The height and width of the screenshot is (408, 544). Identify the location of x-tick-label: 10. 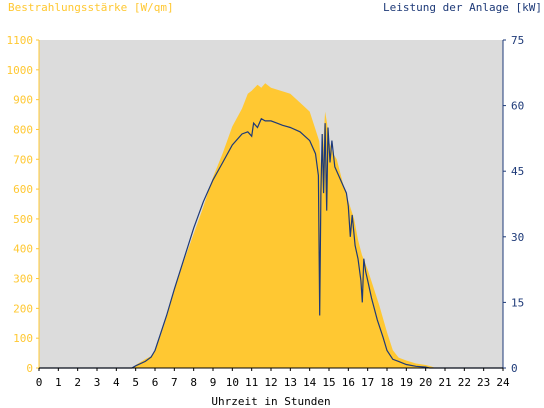
(232, 382).